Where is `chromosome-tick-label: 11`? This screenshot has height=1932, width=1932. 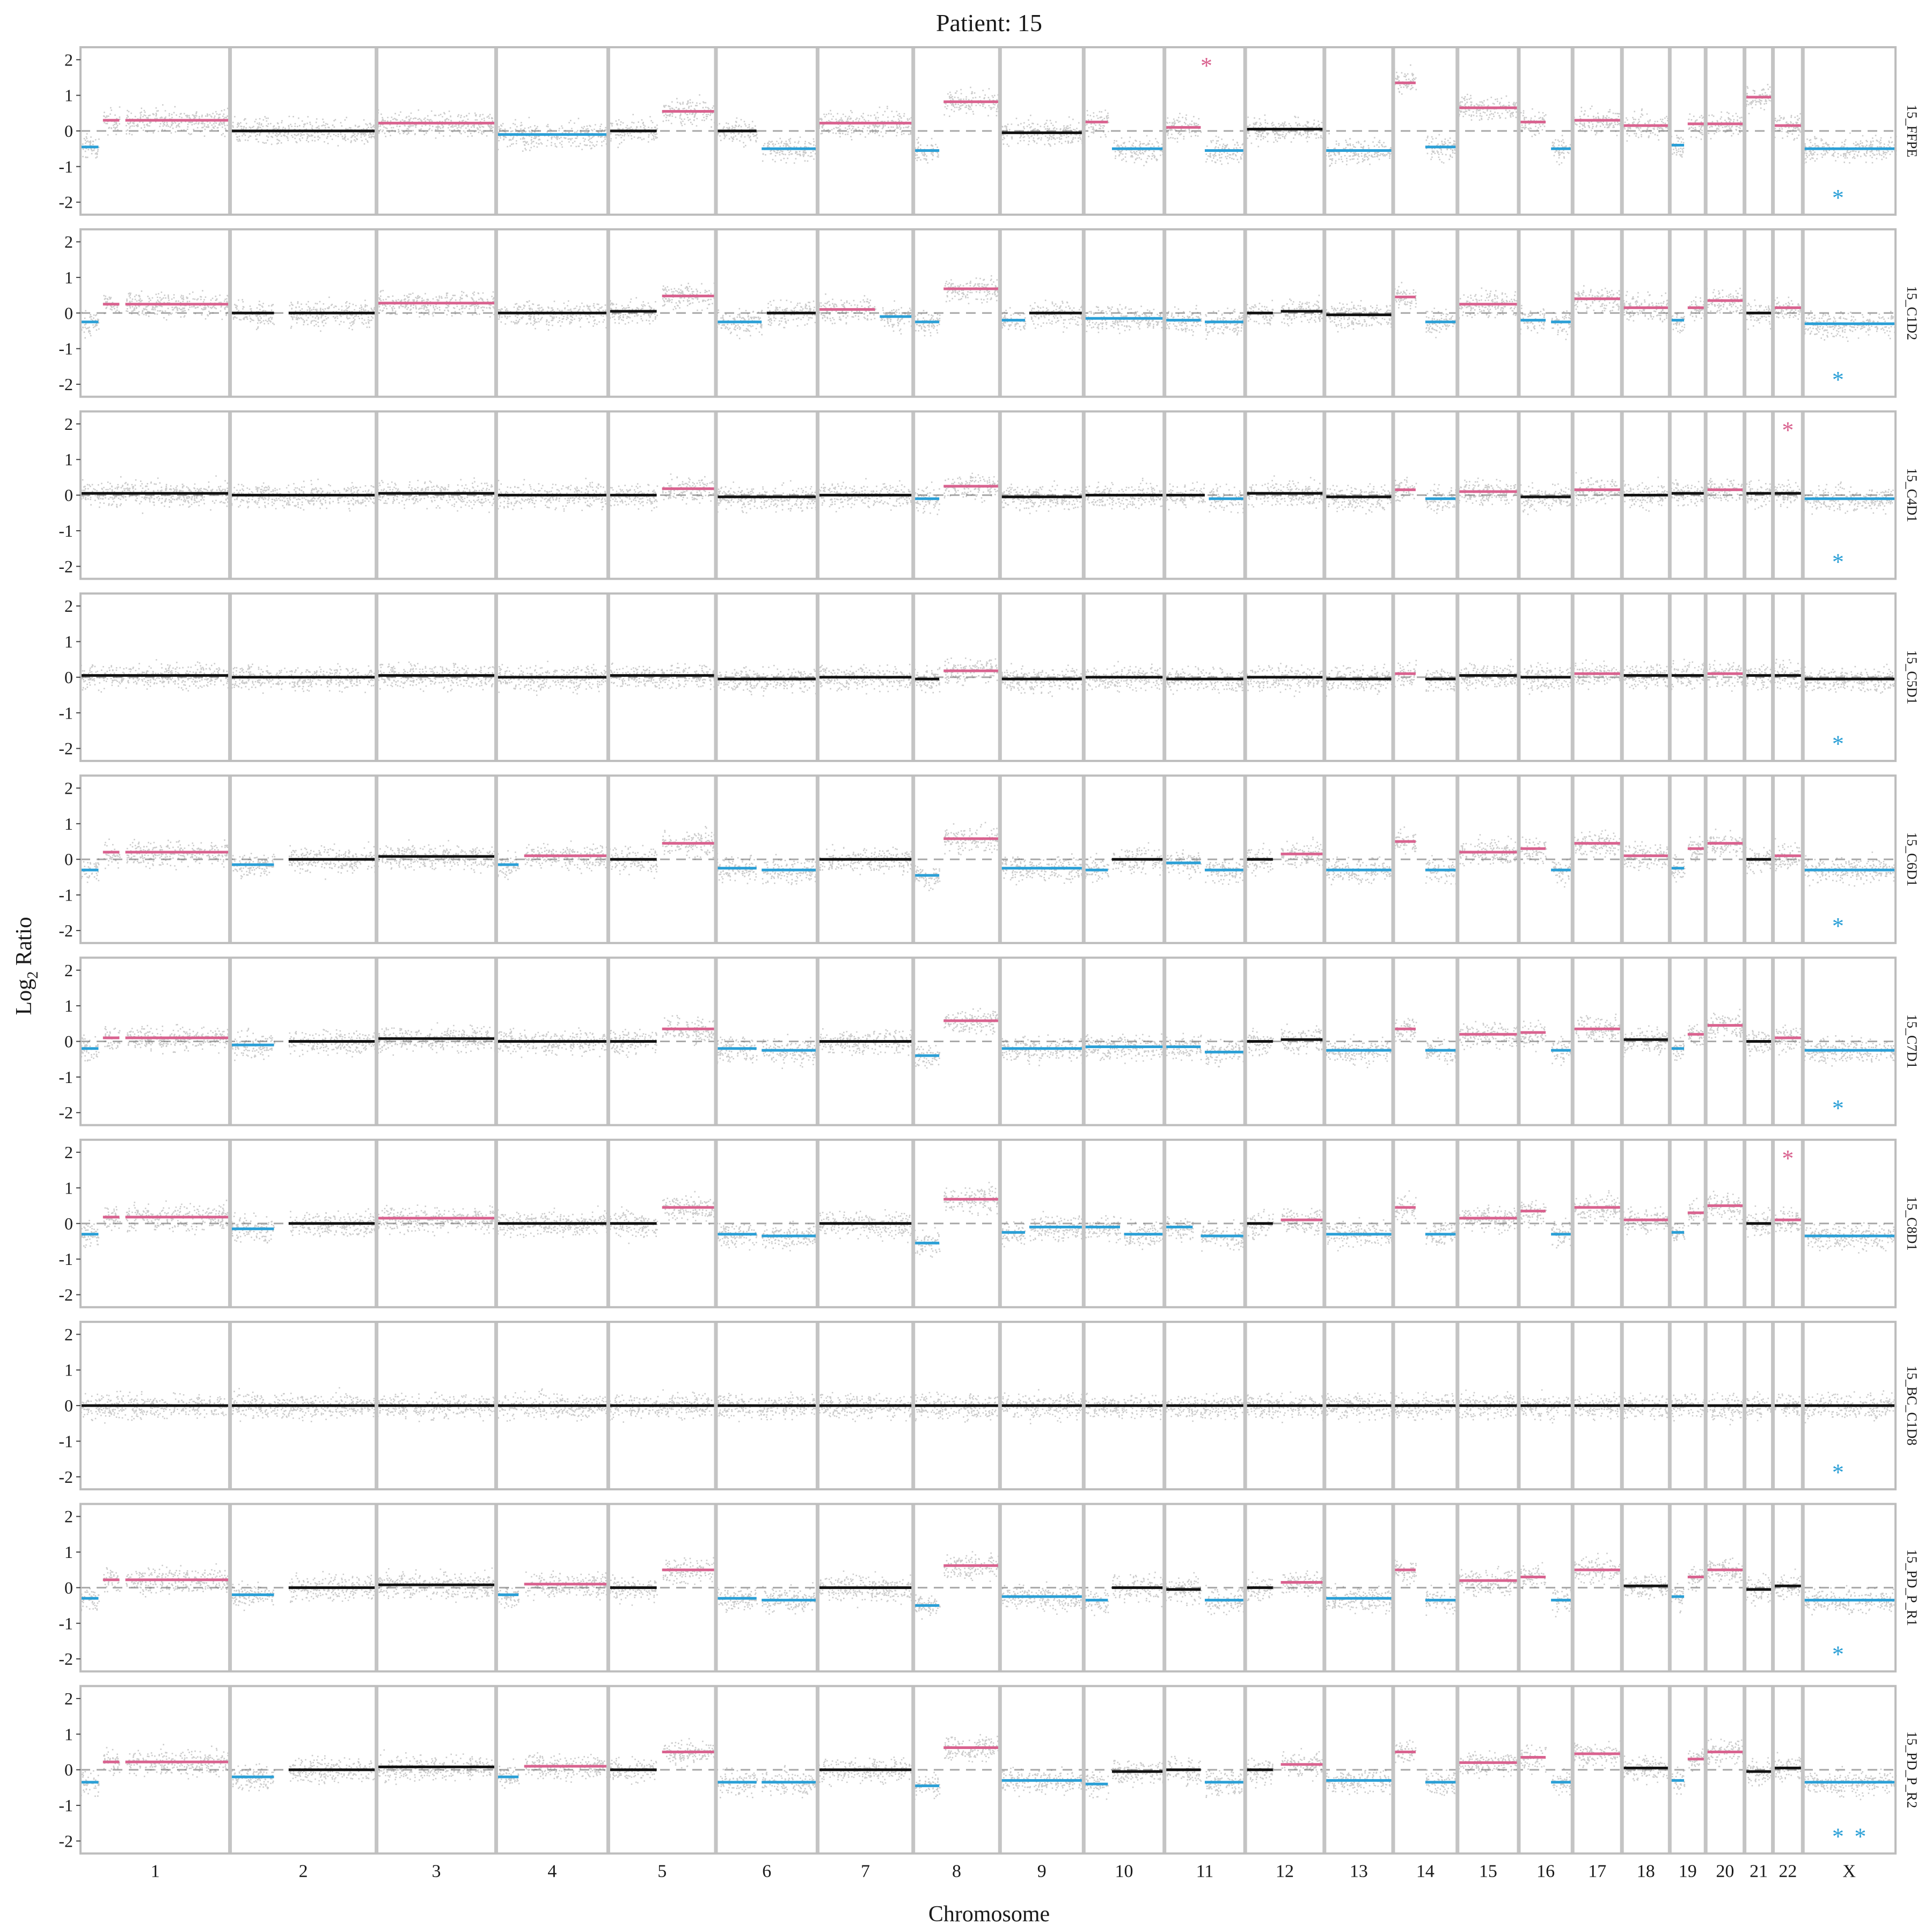
chromosome-tick-label: 11 is located at coordinates (1205, 1872).